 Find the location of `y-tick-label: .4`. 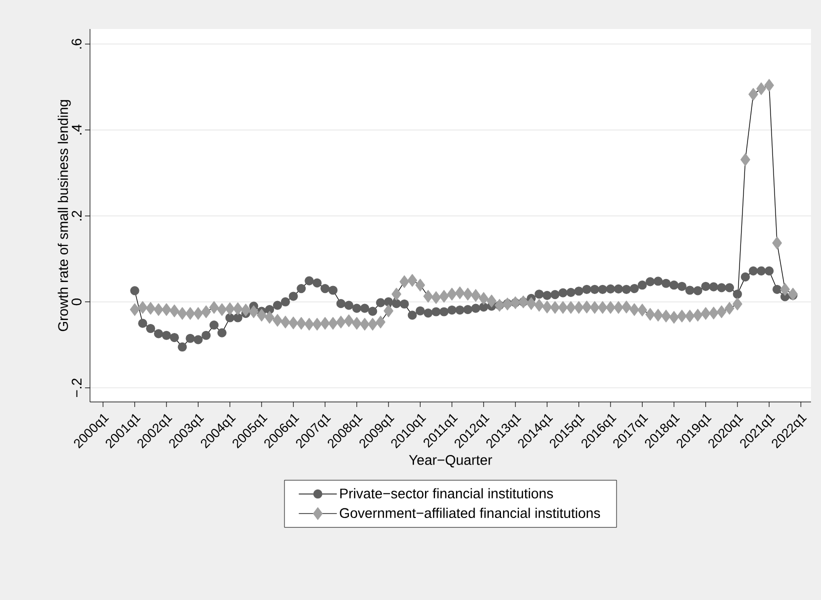

y-tick-label: .4 is located at coordinates (77, 129).